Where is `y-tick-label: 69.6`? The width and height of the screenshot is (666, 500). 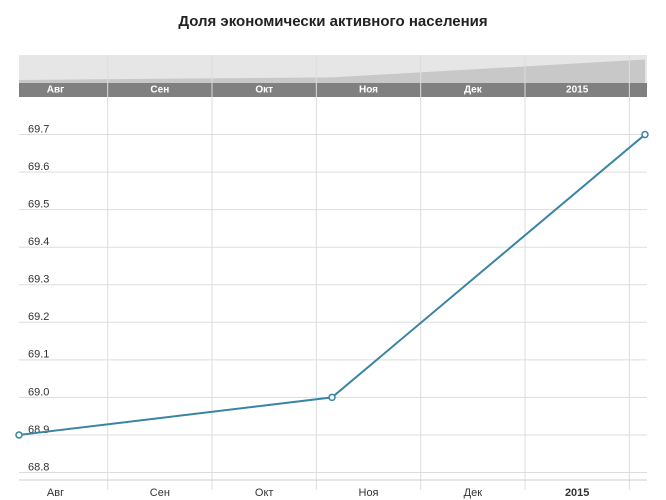 y-tick-label: 69.6 is located at coordinates (38, 167).